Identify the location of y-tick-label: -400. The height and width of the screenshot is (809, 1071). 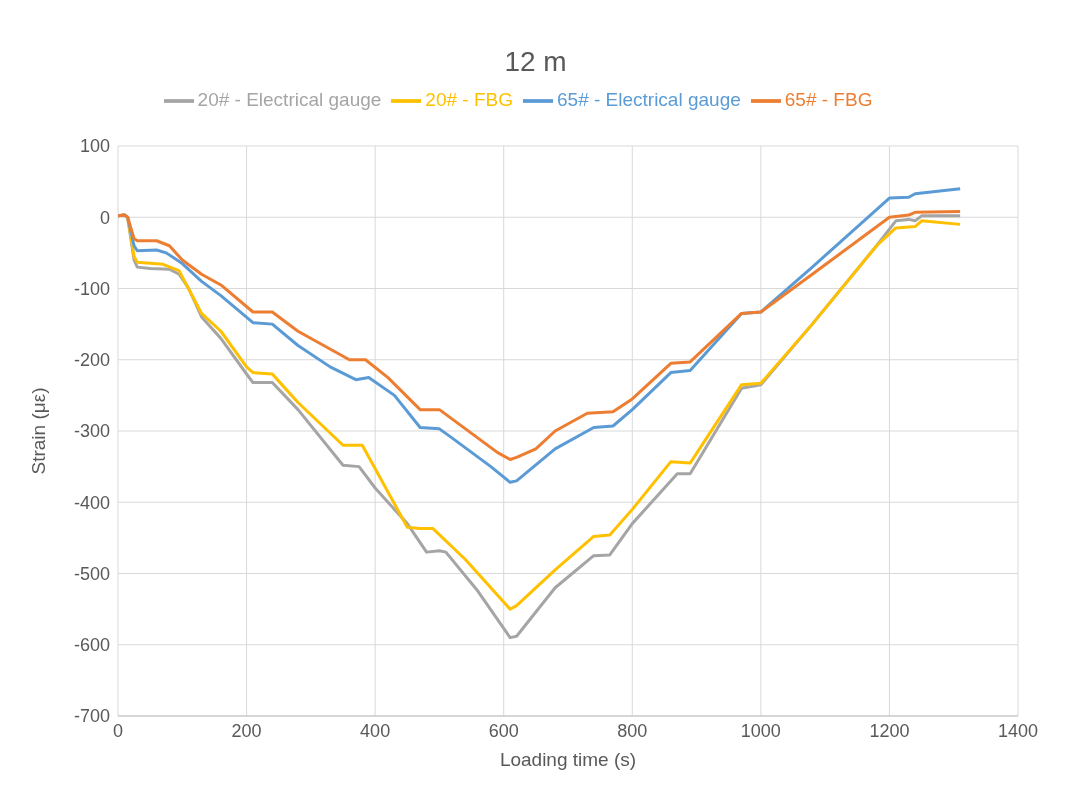
(91, 502).